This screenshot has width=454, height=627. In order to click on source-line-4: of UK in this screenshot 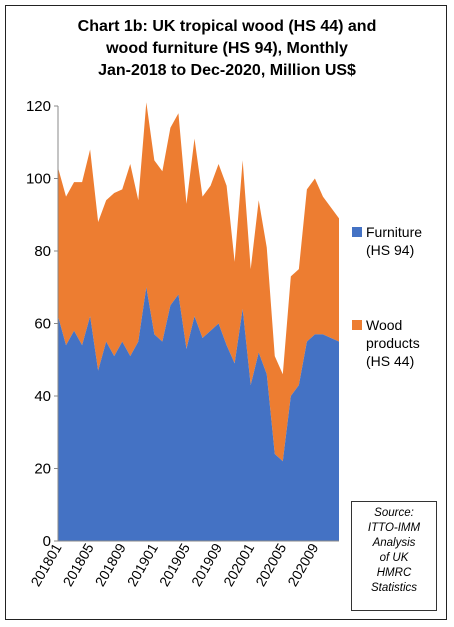, I will do `click(394, 558)`.